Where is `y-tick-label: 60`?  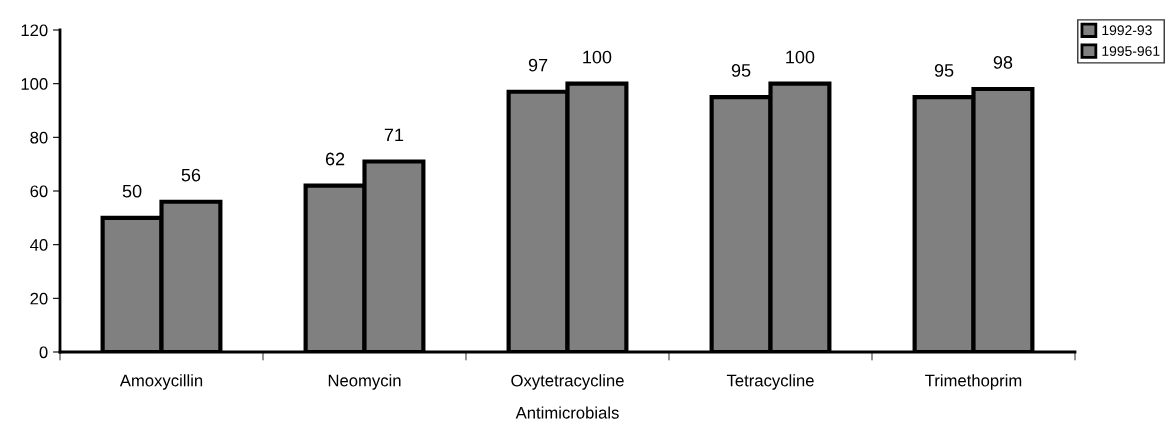
y-tick-label: 60 is located at coordinates (39, 191).